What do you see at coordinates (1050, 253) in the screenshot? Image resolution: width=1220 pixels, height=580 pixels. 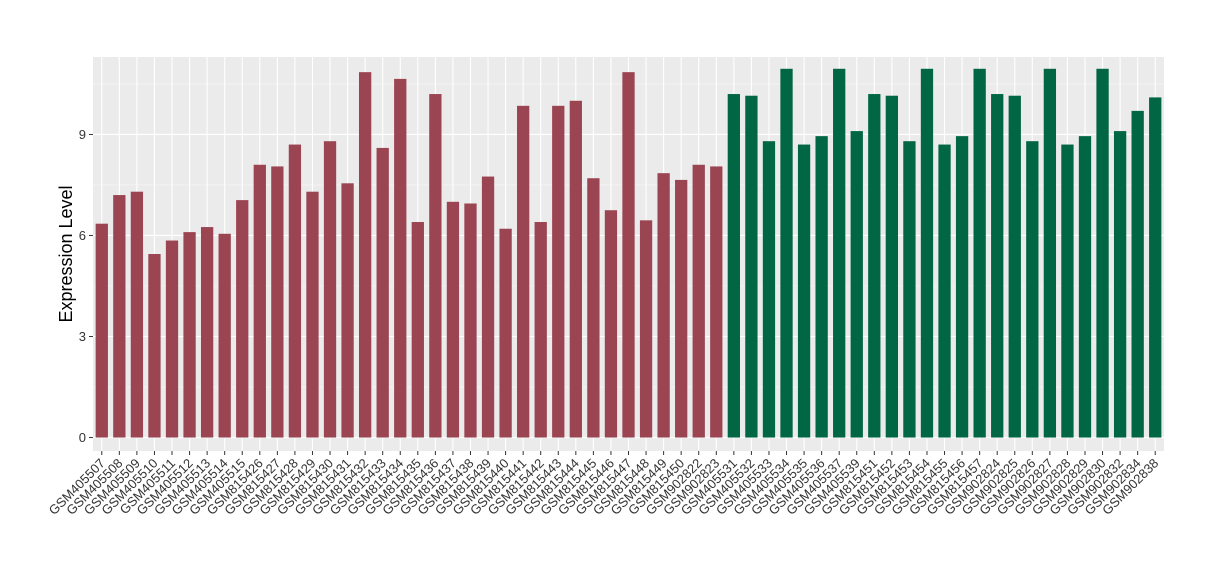 I see `bar-GSM902827` at bounding box center [1050, 253].